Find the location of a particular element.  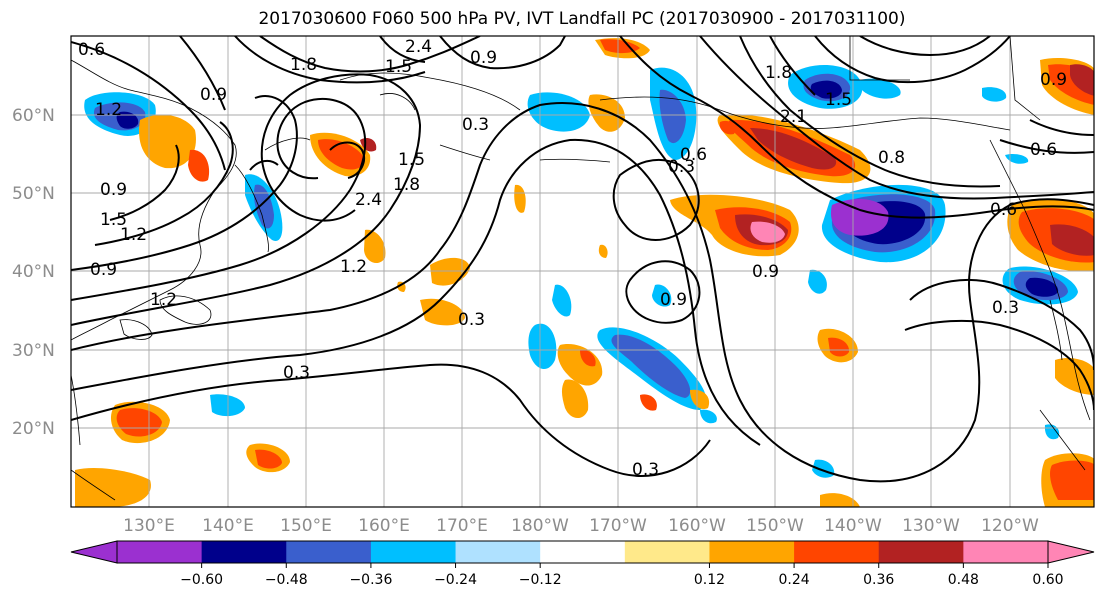

lat-label: 60°N is located at coordinates (33, 116).